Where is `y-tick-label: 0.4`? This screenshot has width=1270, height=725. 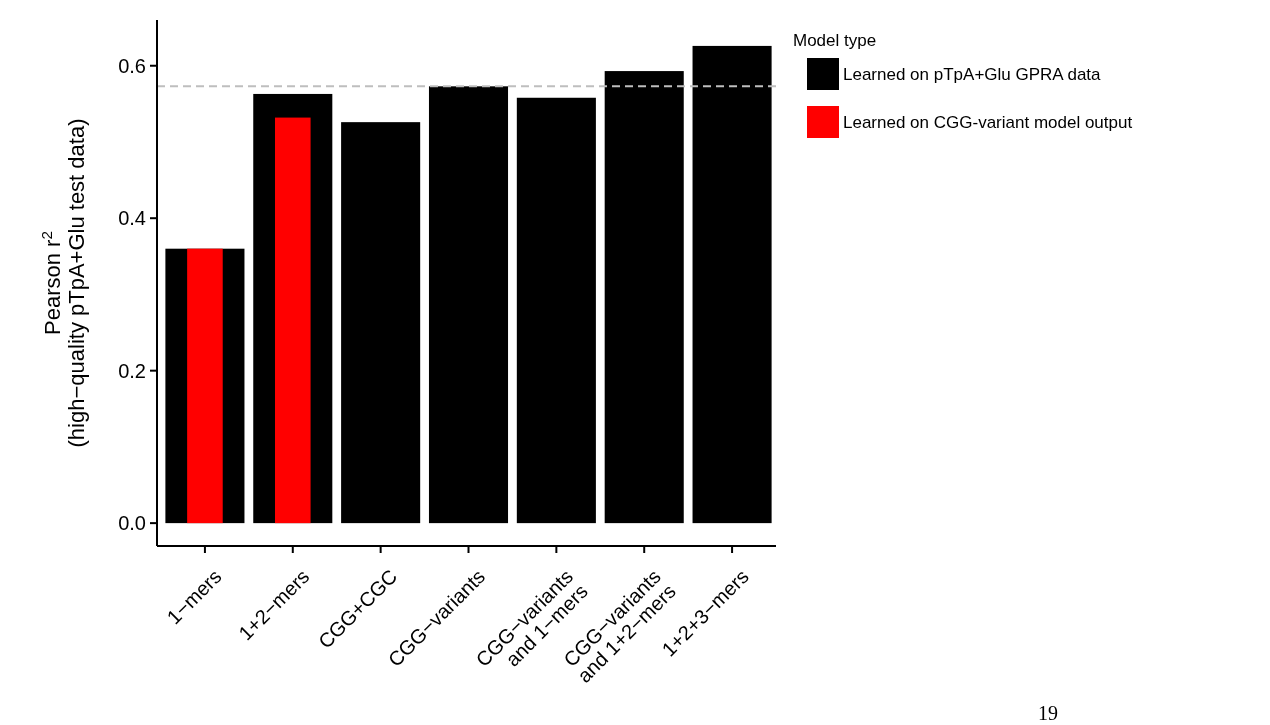
y-tick-label: 0.4 is located at coordinates (132, 218).